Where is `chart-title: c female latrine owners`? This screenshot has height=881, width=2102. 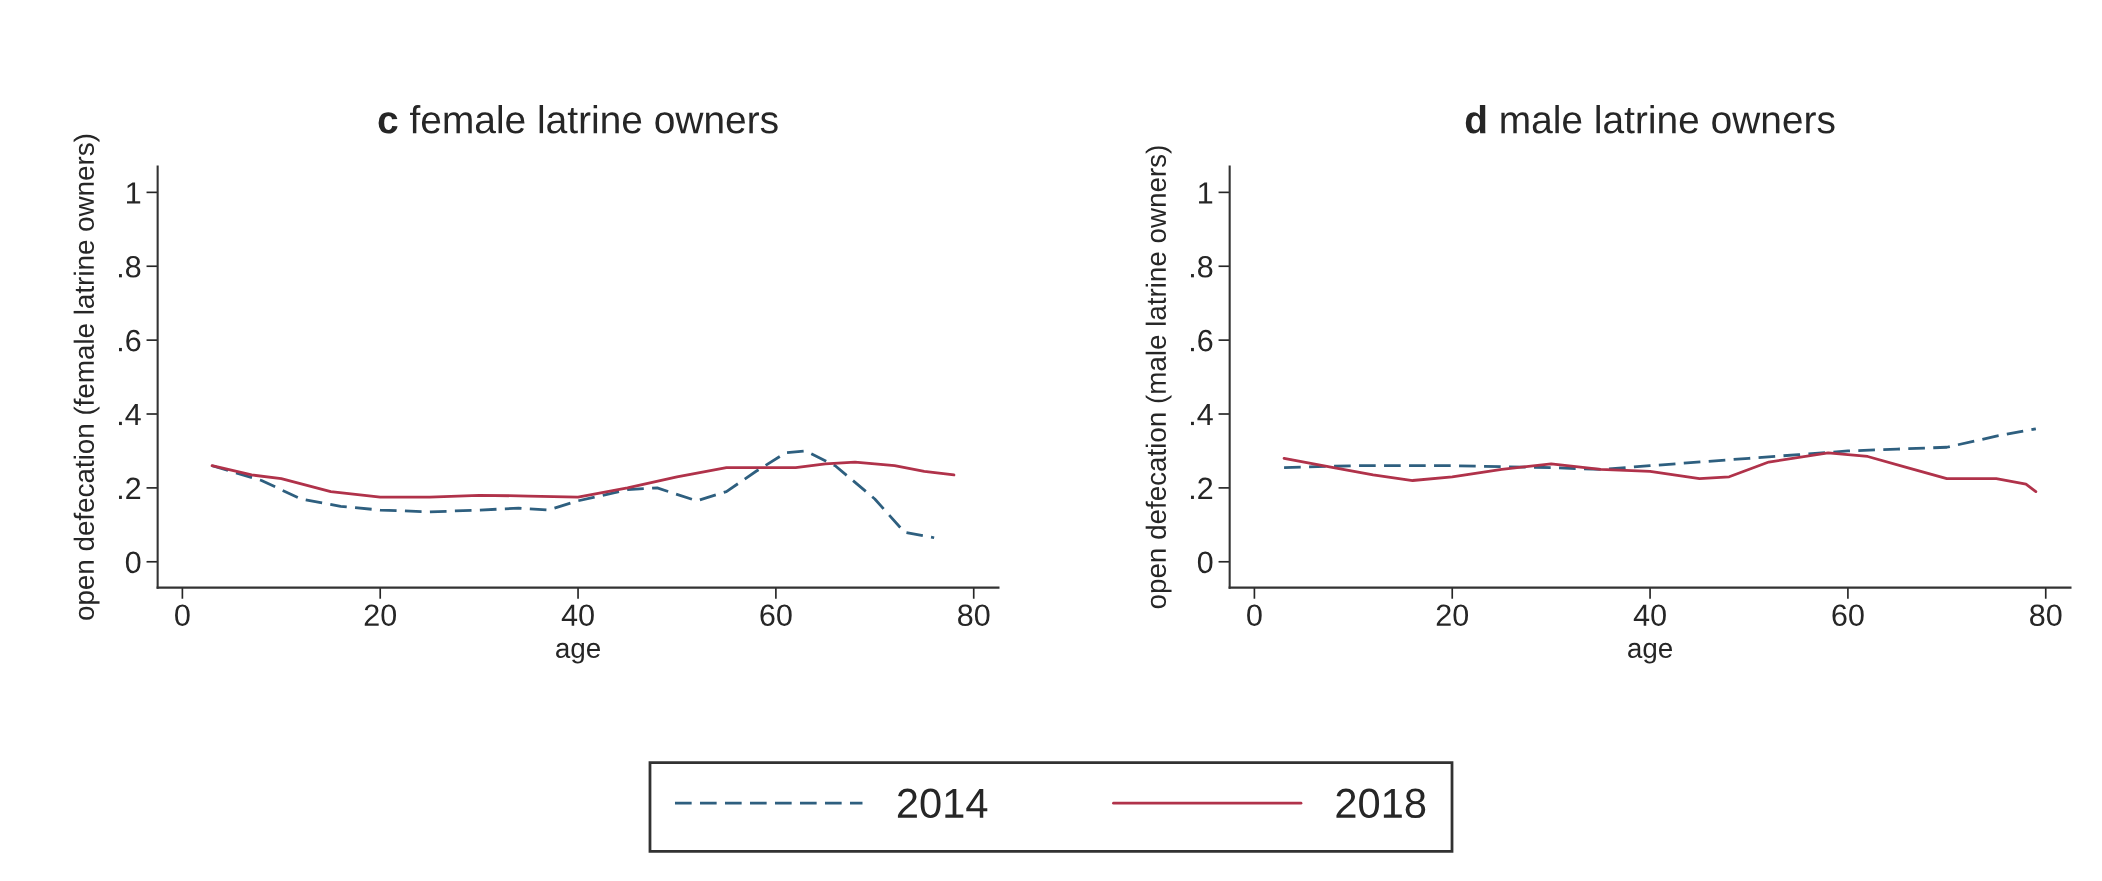
chart-title: c female latrine owners is located at coordinates (578, 119).